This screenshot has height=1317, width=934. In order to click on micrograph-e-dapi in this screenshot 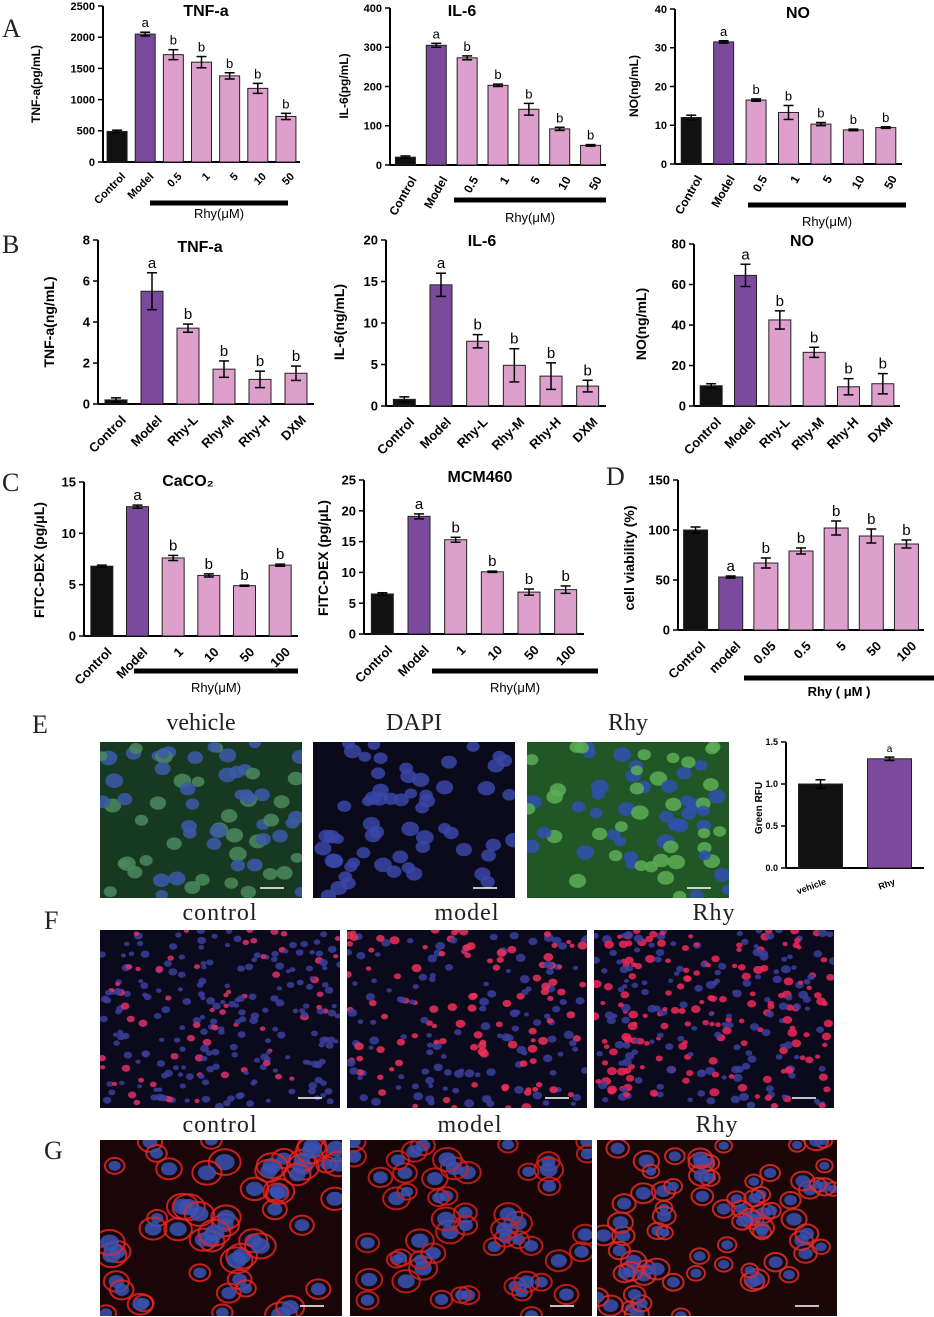, I will do `click(414, 820)`.